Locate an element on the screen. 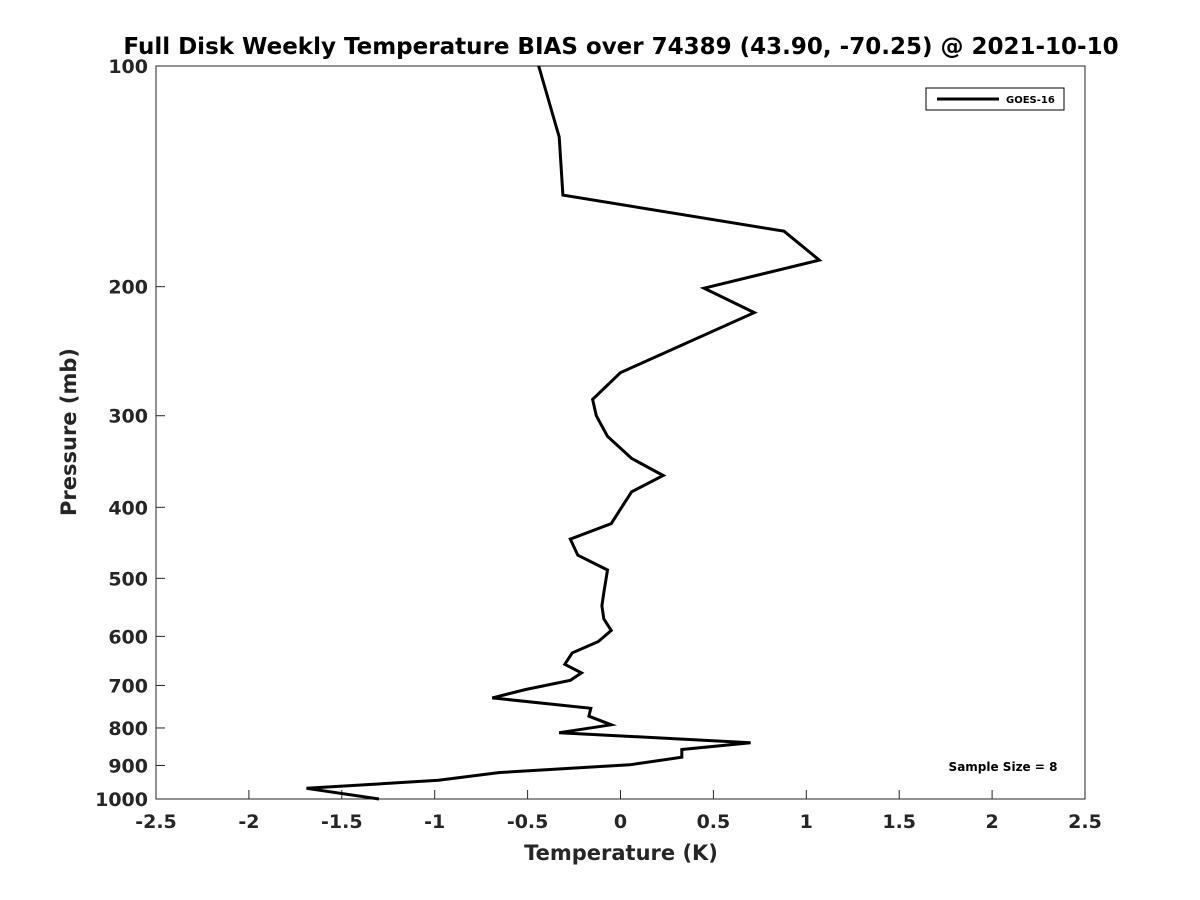 The image size is (1200, 900). y-tick-label: 1000 is located at coordinates (121, 800).